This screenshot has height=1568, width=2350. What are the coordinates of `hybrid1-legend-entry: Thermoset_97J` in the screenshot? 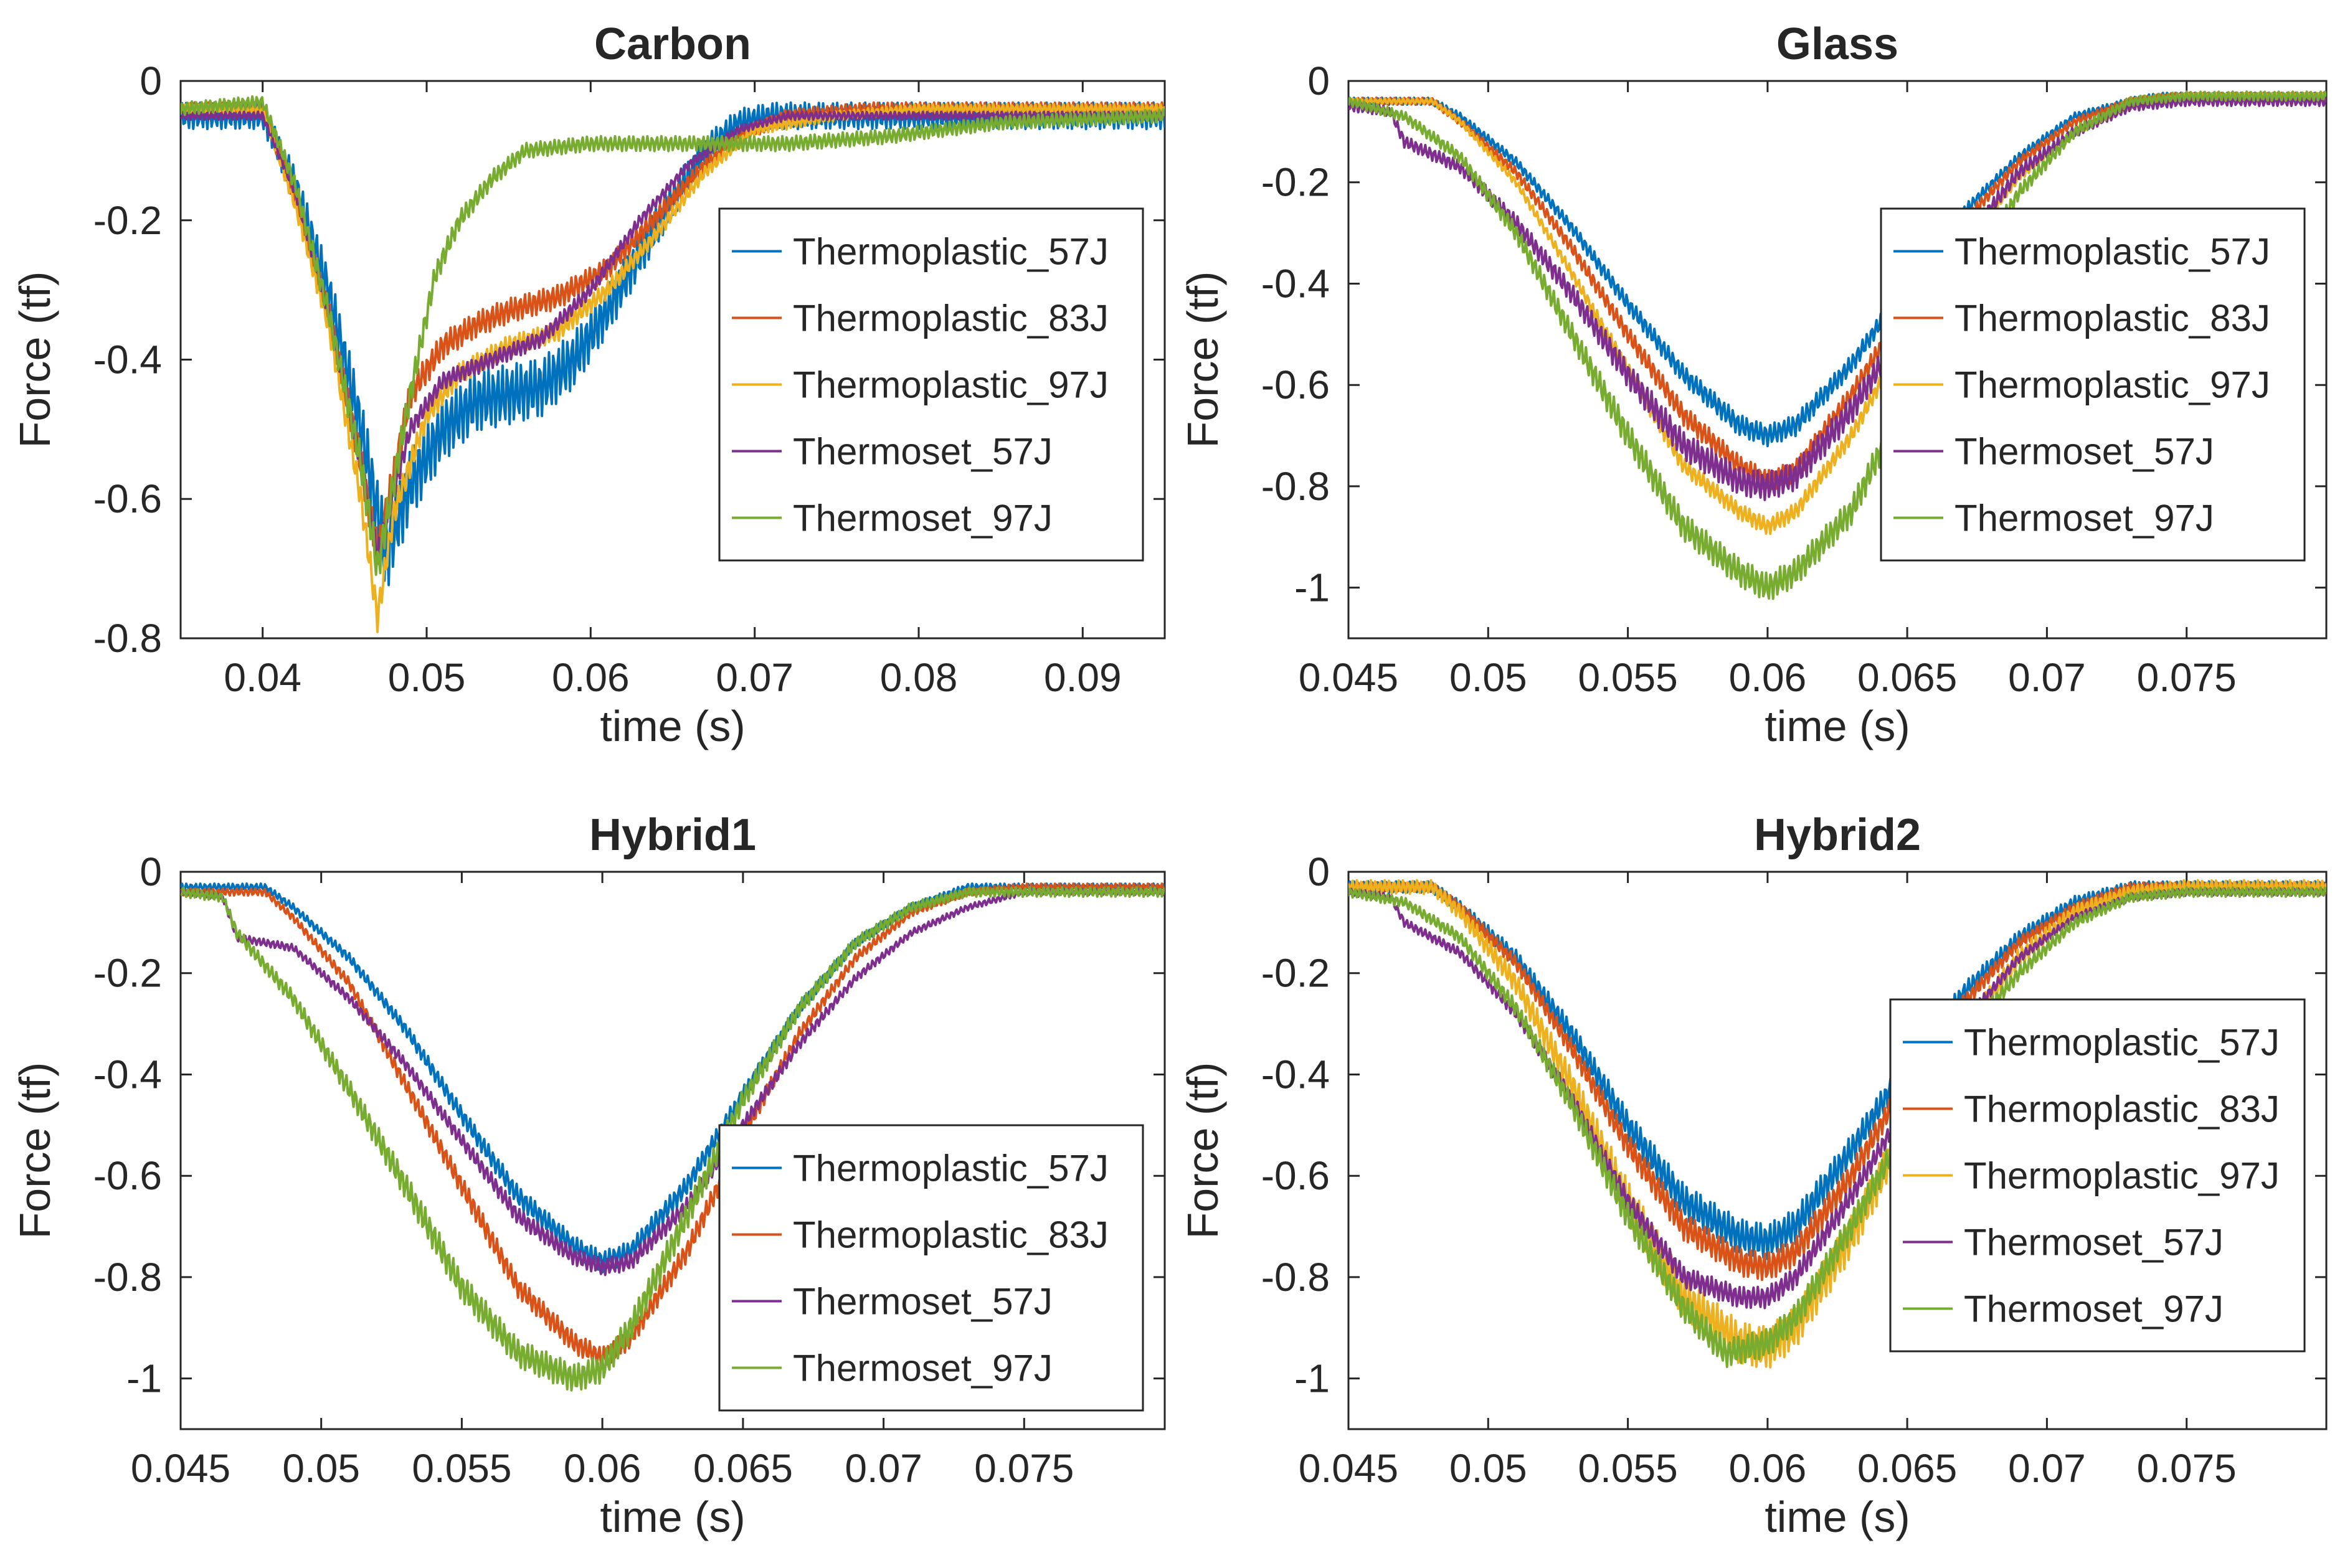 It's located at (923, 1368).